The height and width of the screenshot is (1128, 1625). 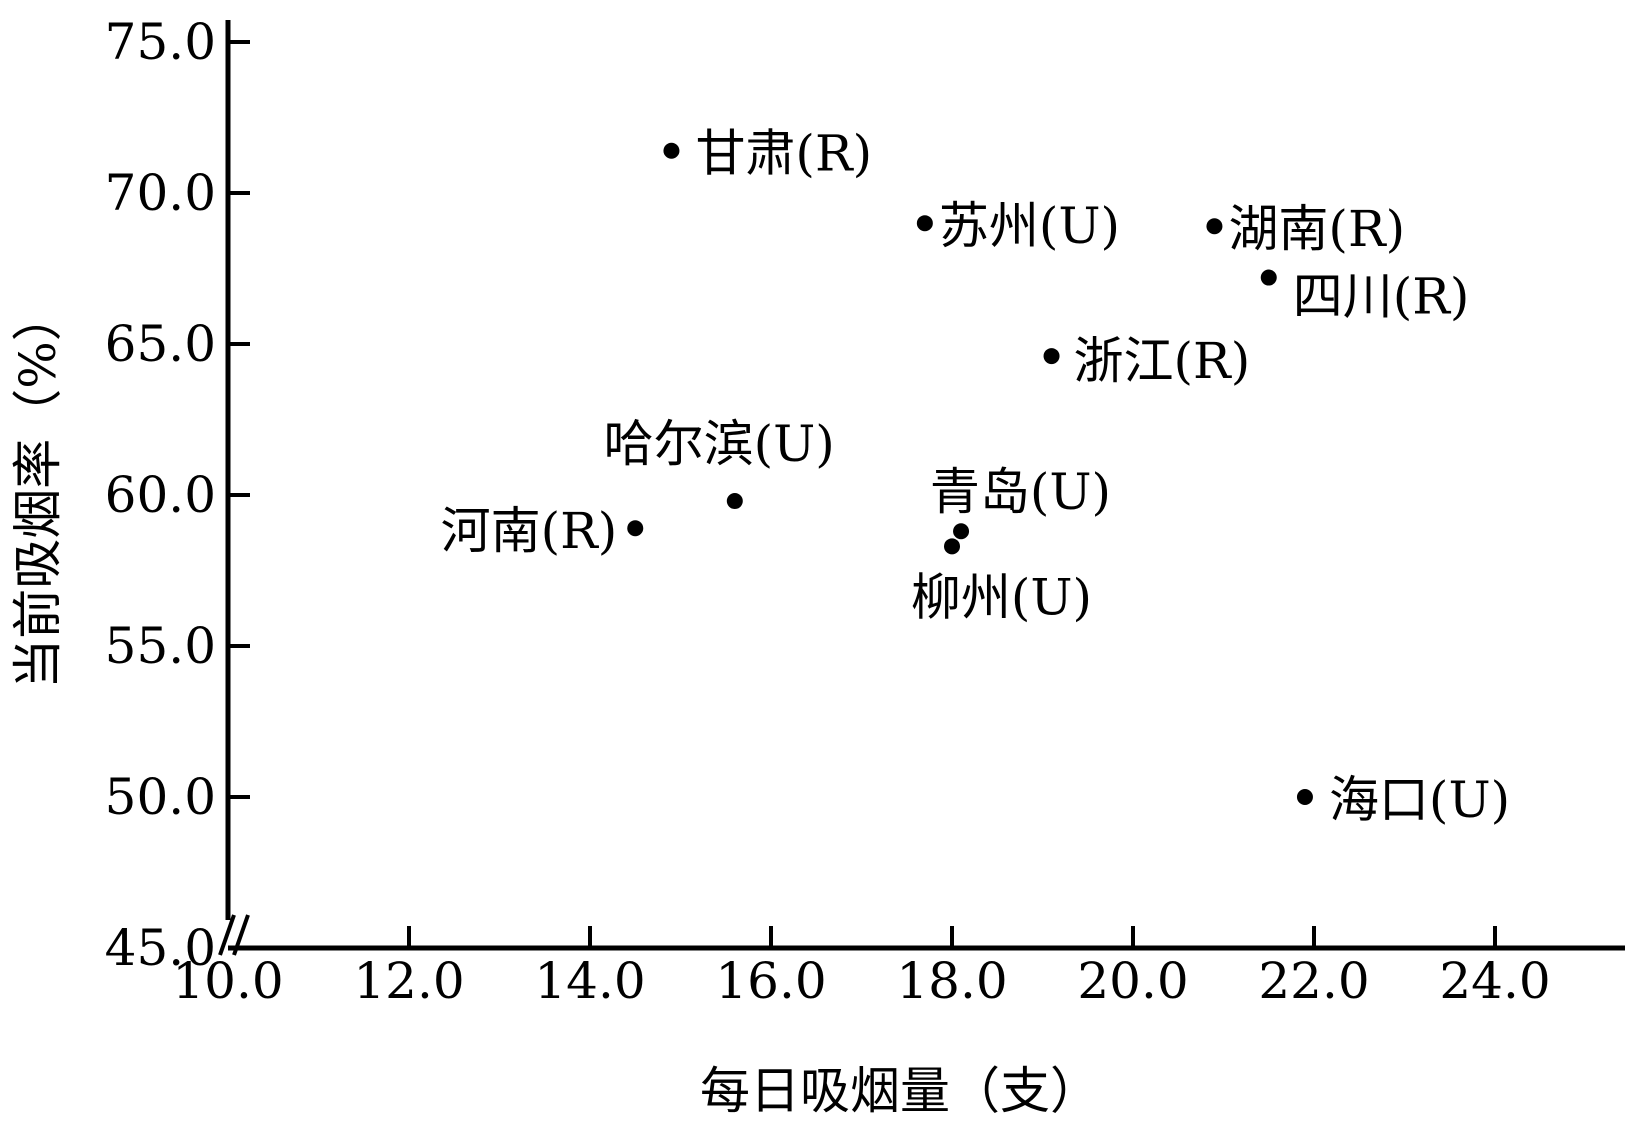 I want to click on x-tick-label: 12.0, so click(x=408, y=981).